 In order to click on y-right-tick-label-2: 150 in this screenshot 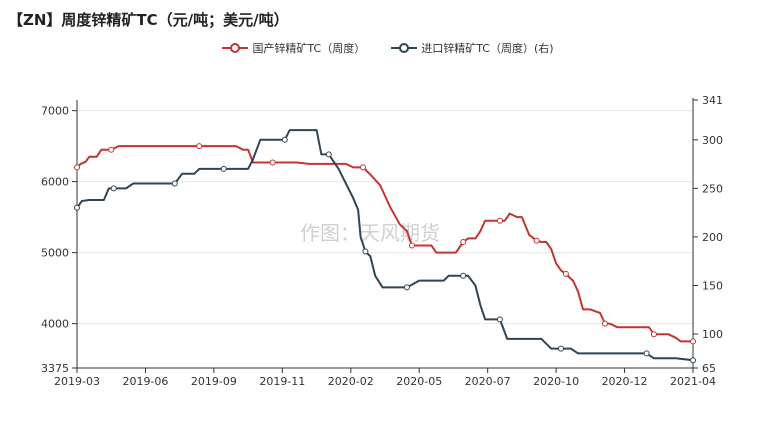, I will do `click(712, 285)`.